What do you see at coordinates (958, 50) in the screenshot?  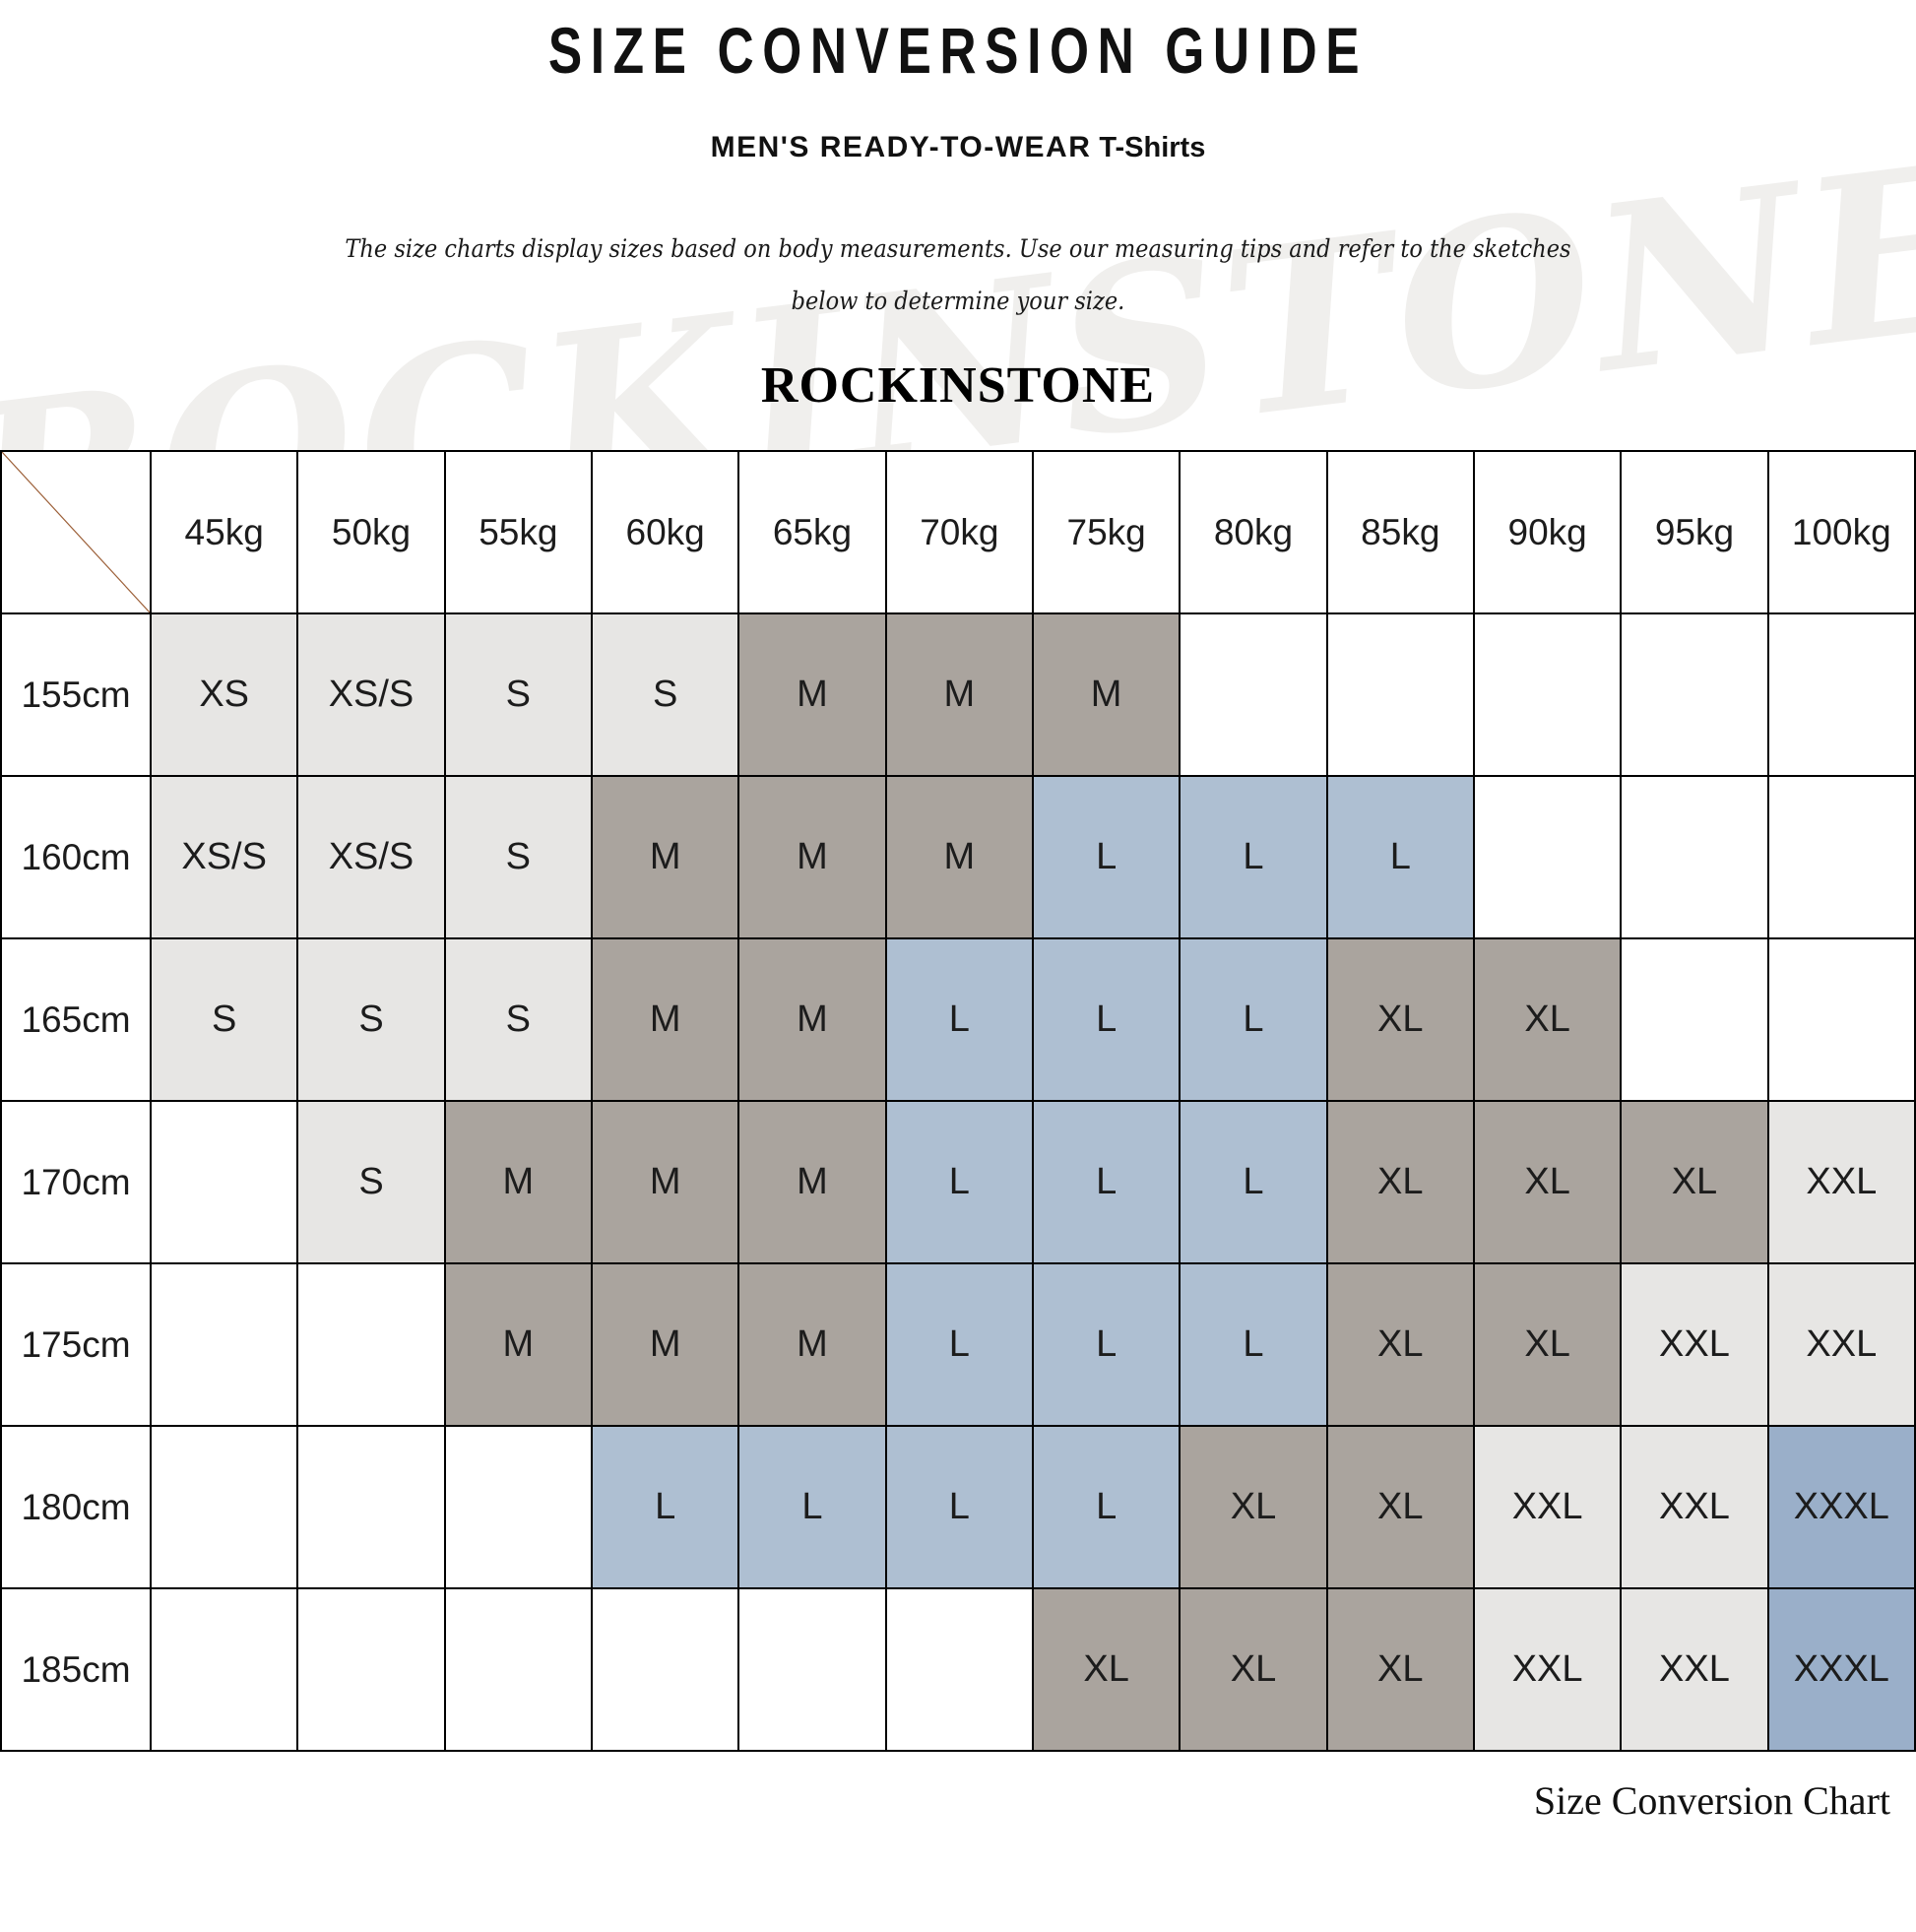 I see `page-title: SIZE CONVERSION GUIDE` at bounding box center [958, 50].